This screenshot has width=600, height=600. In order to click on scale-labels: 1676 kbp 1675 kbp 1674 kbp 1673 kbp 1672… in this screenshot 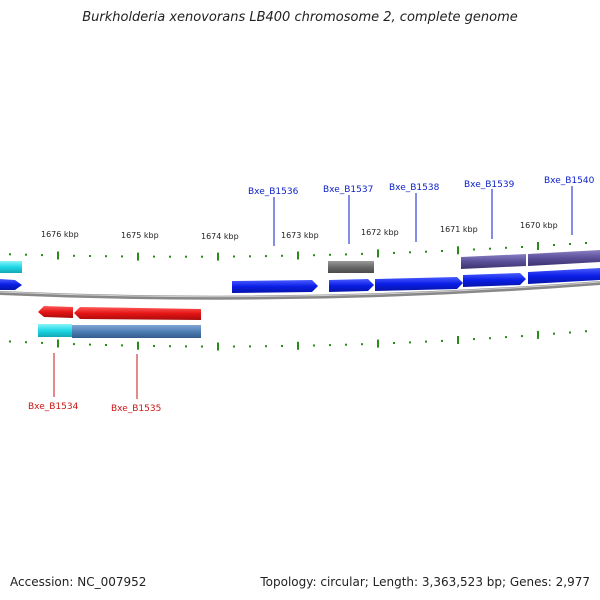, I will do `click(299, 231)`.